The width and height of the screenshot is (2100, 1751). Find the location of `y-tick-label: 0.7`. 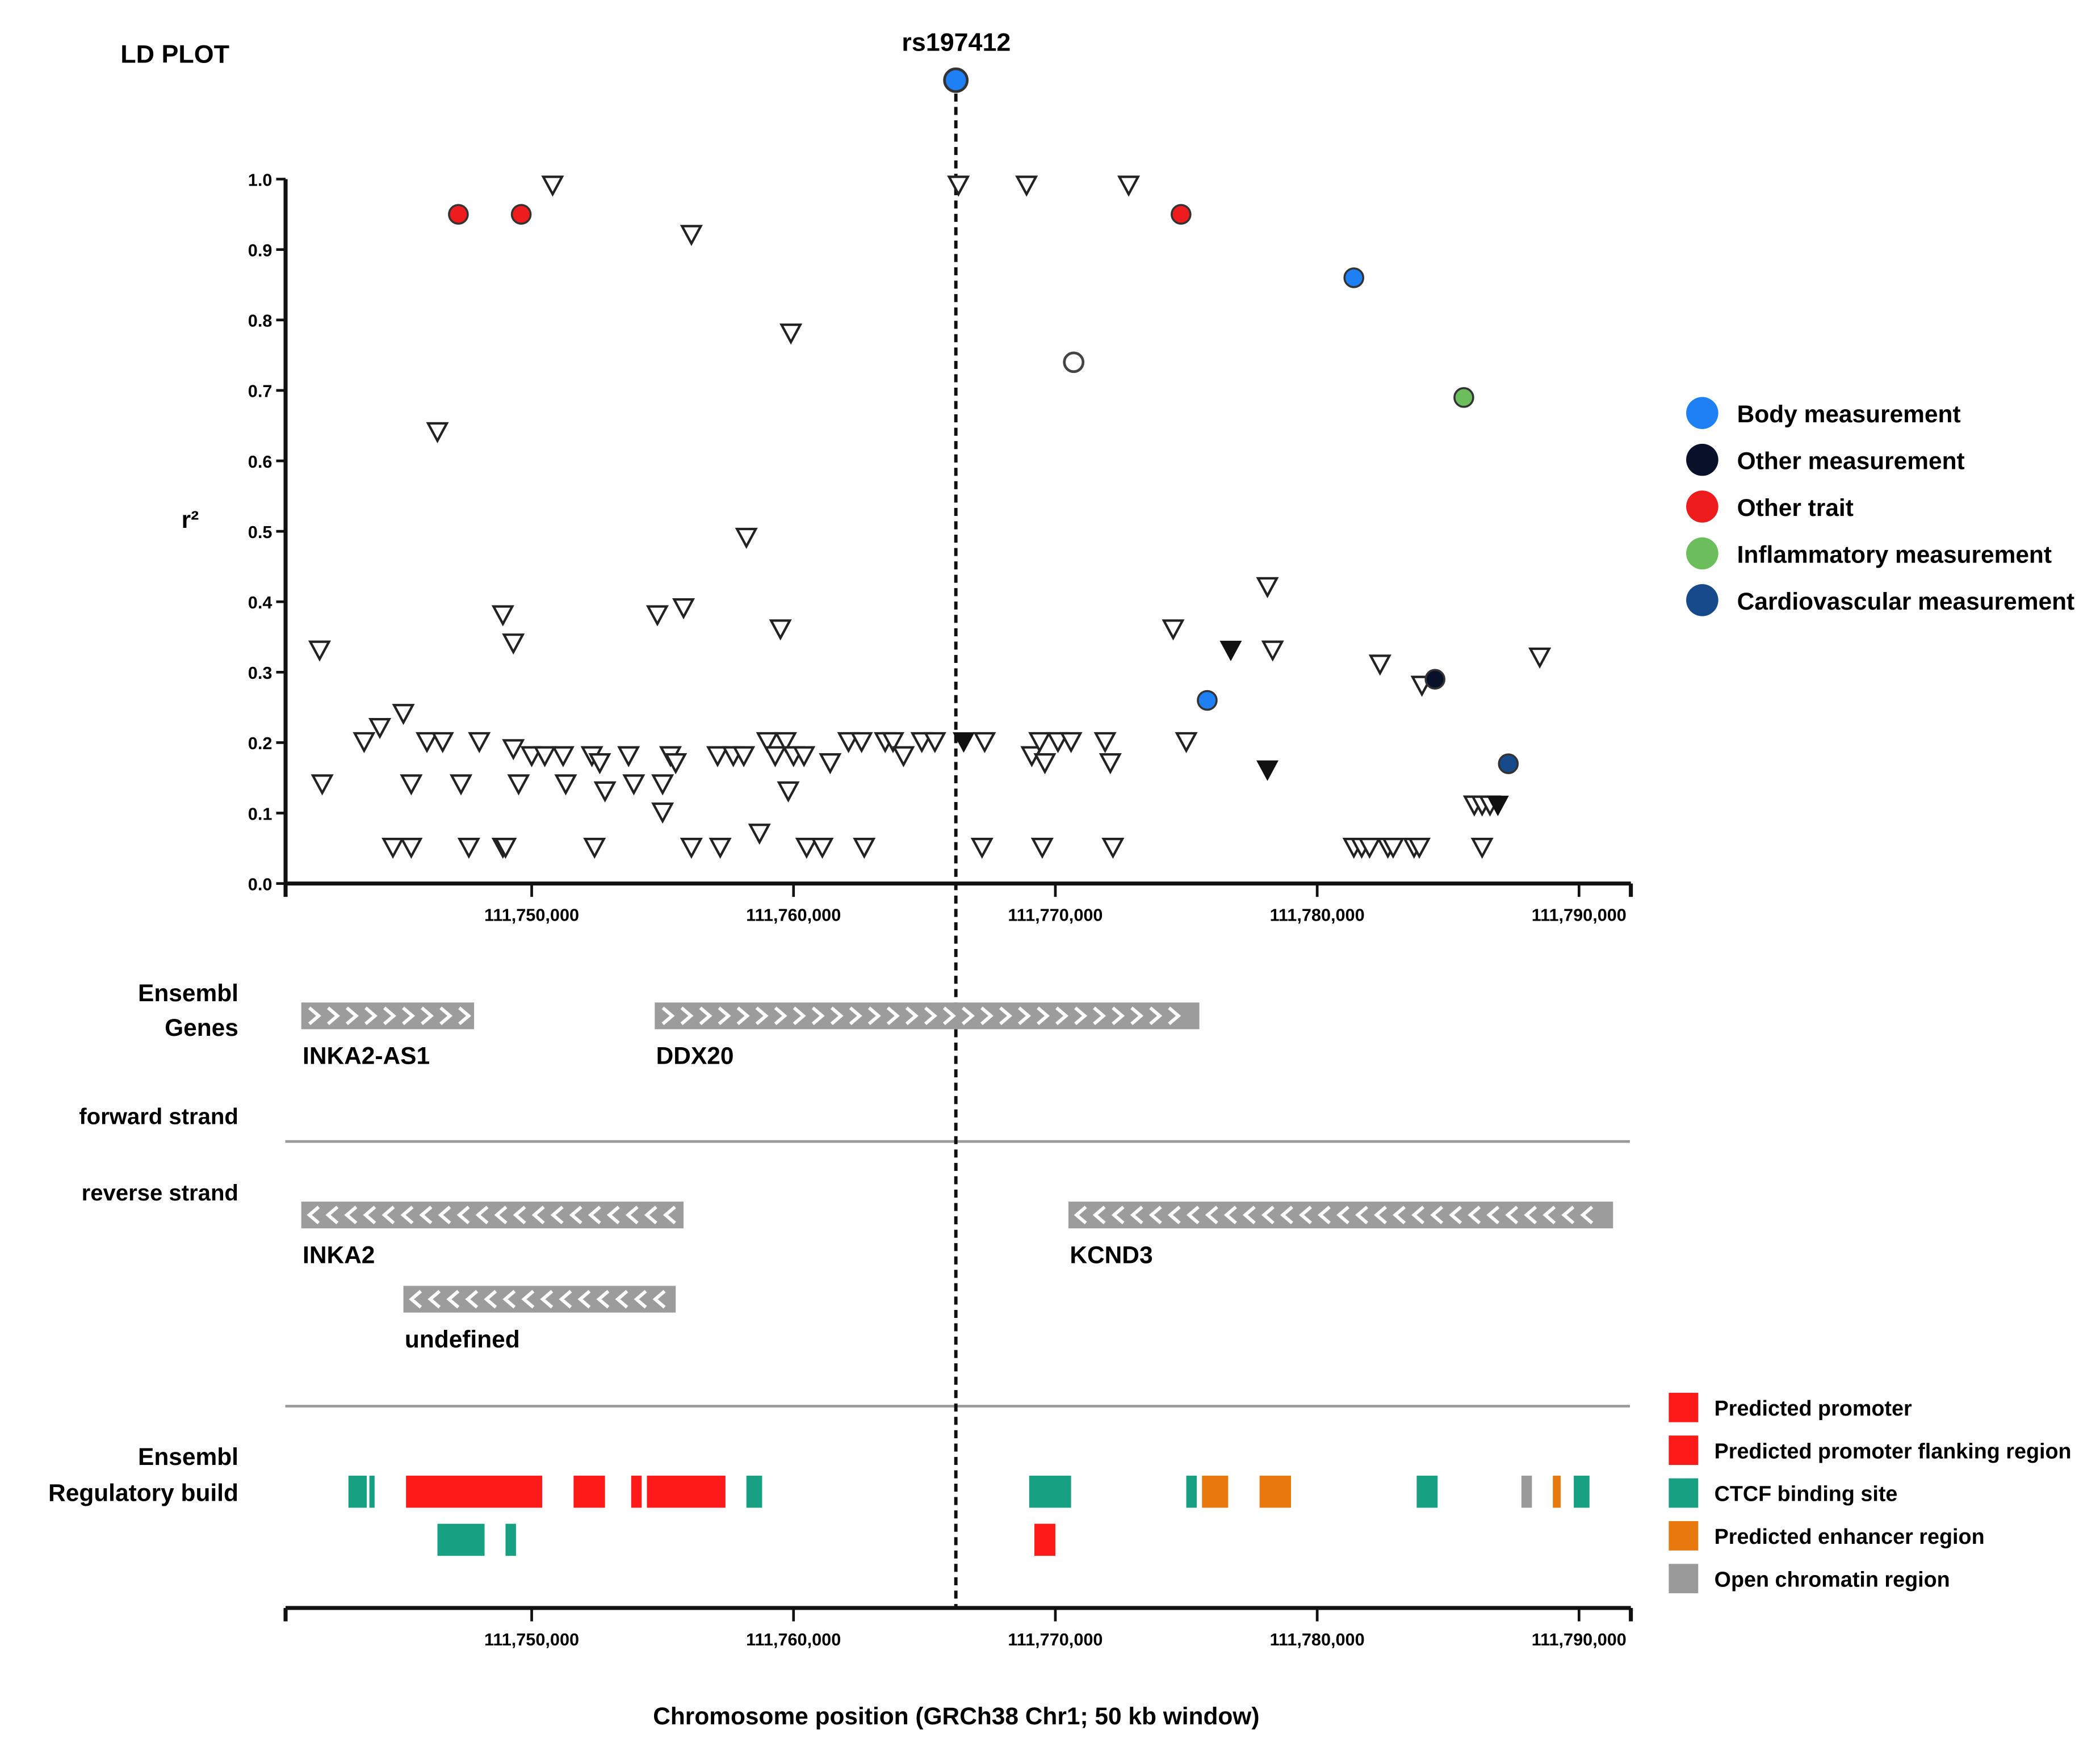

y-tick-label: 0.7 is located at coordinates (260, 392).